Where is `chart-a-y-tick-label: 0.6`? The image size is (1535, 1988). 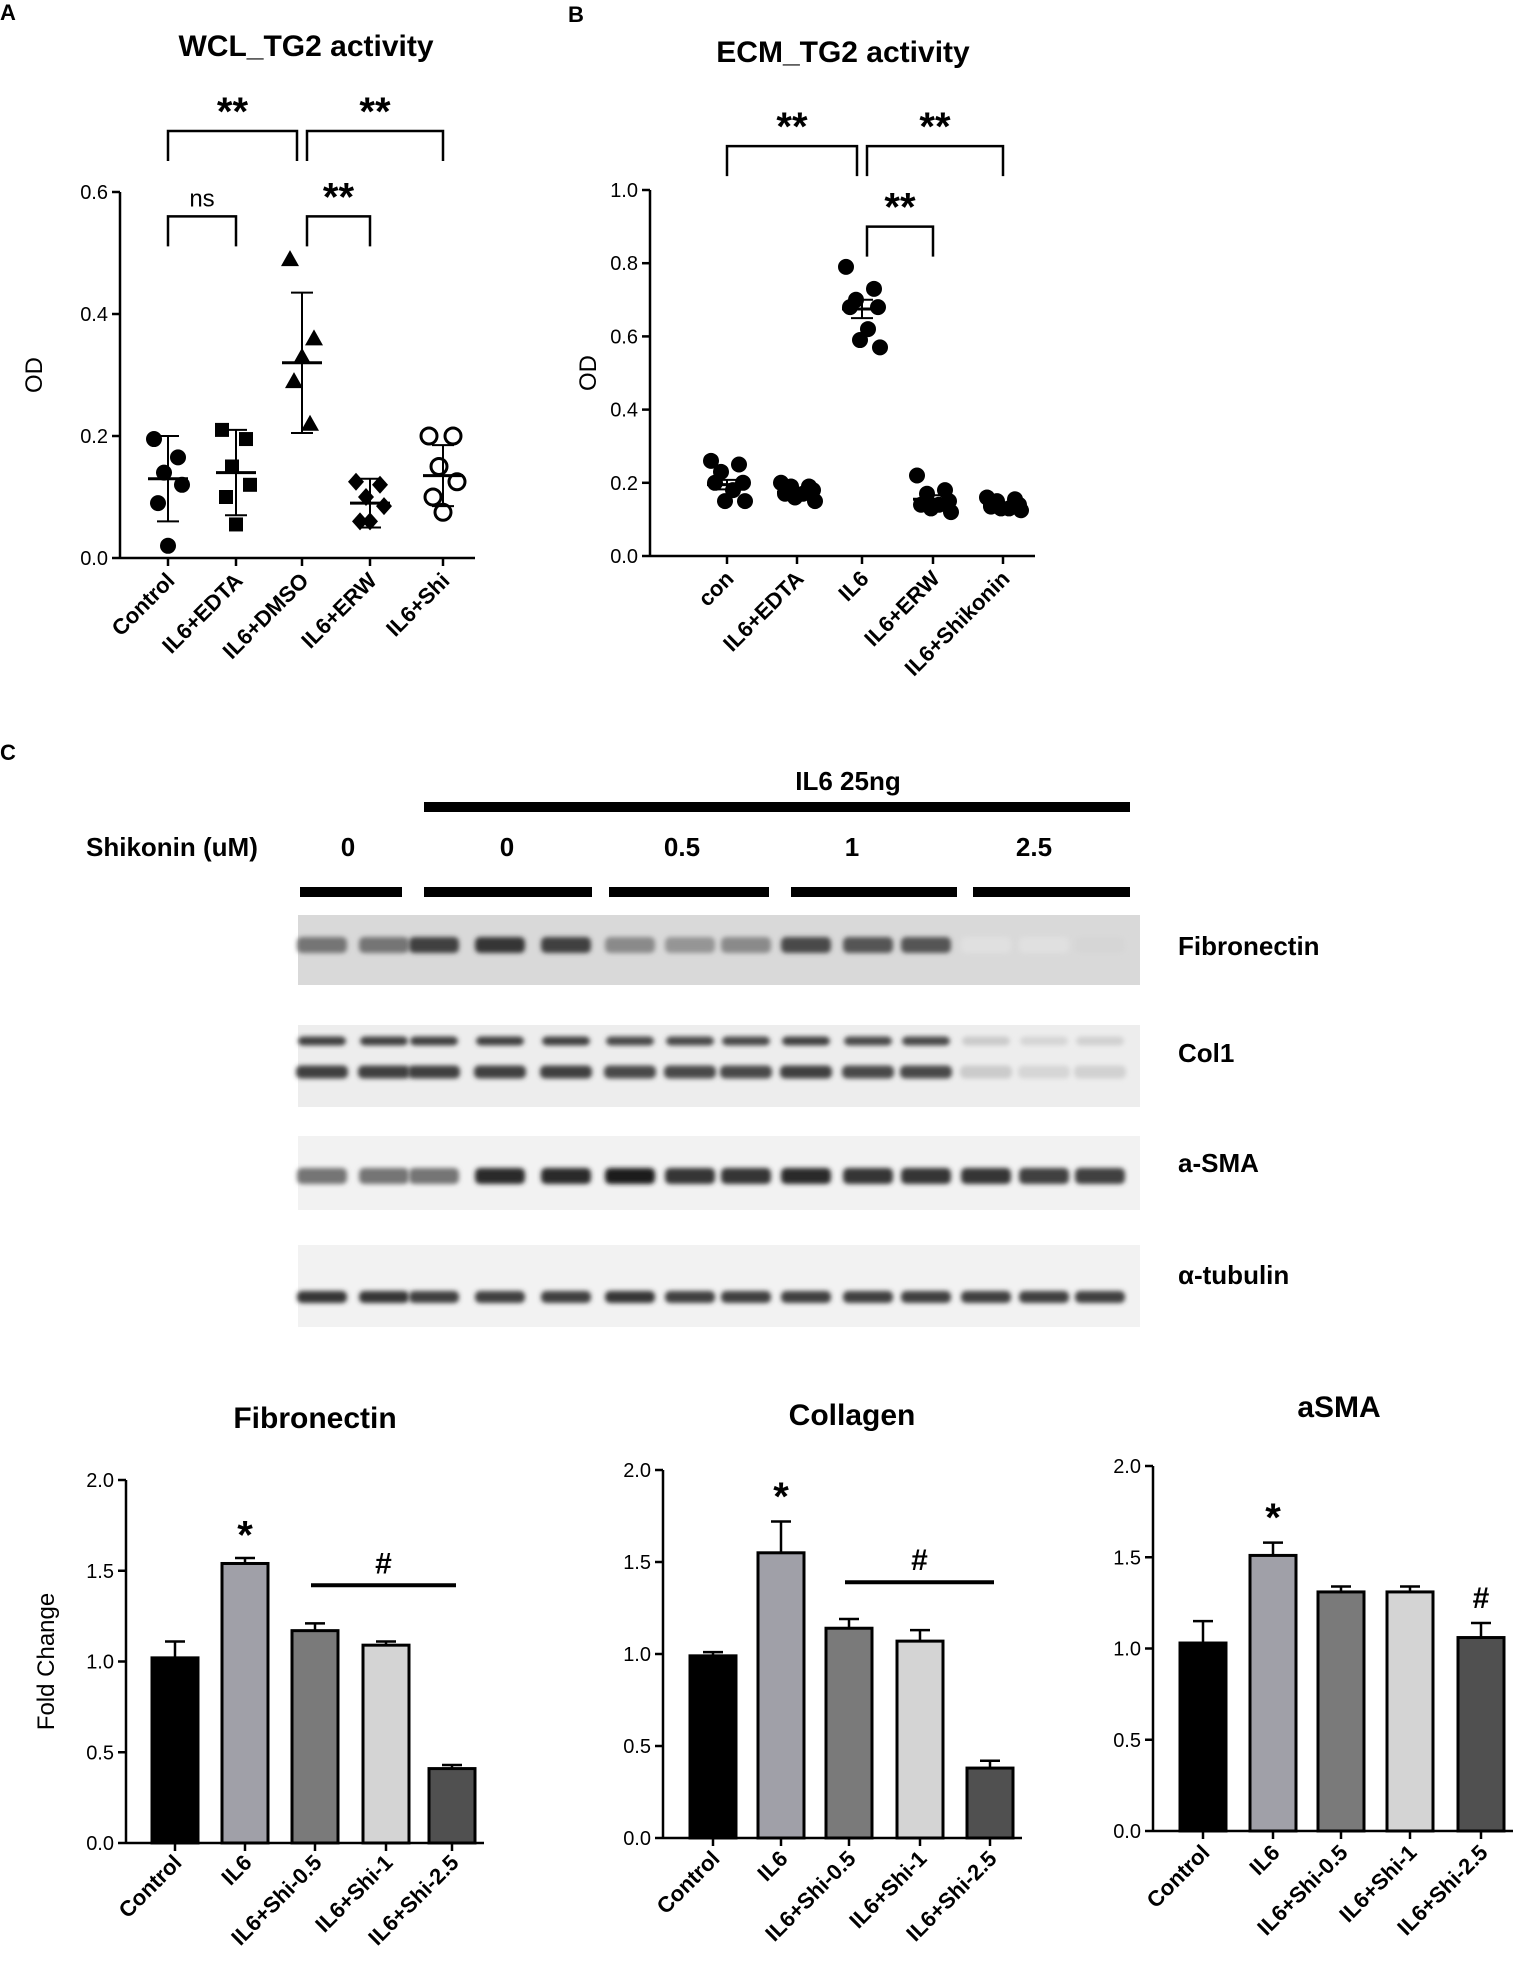
chart-a-y-tick-label: 0.6 is located at coordinates (94, 193).